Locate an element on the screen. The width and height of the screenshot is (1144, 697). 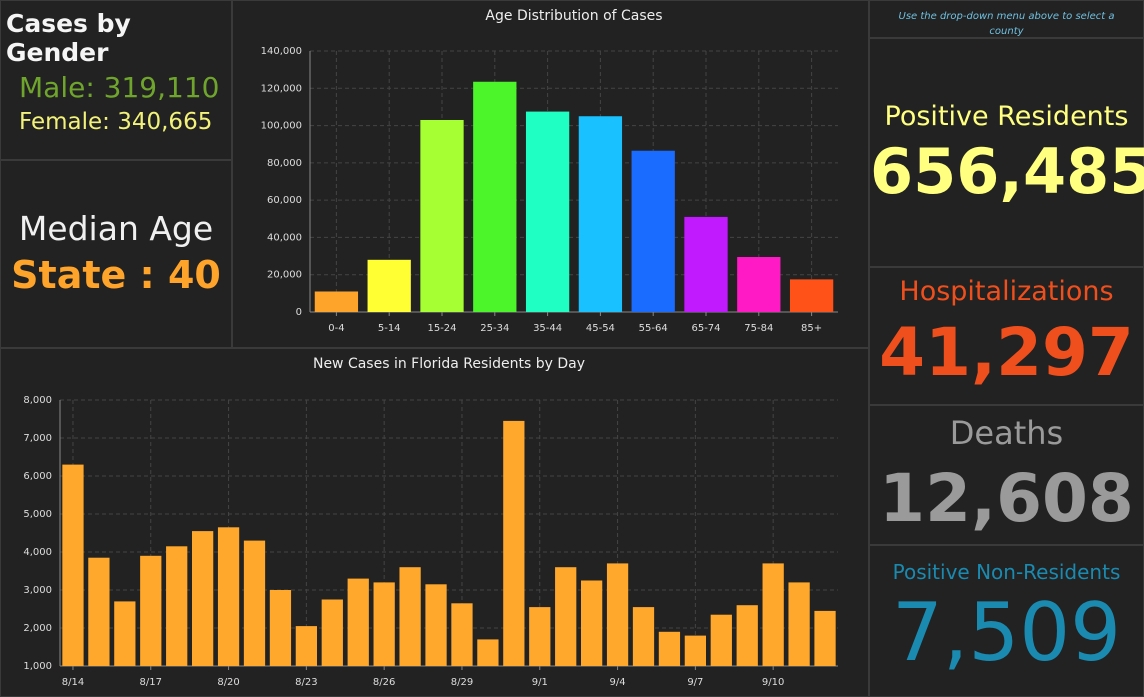
x-tick-label: 8/29 is located at coordinates (462, 682).